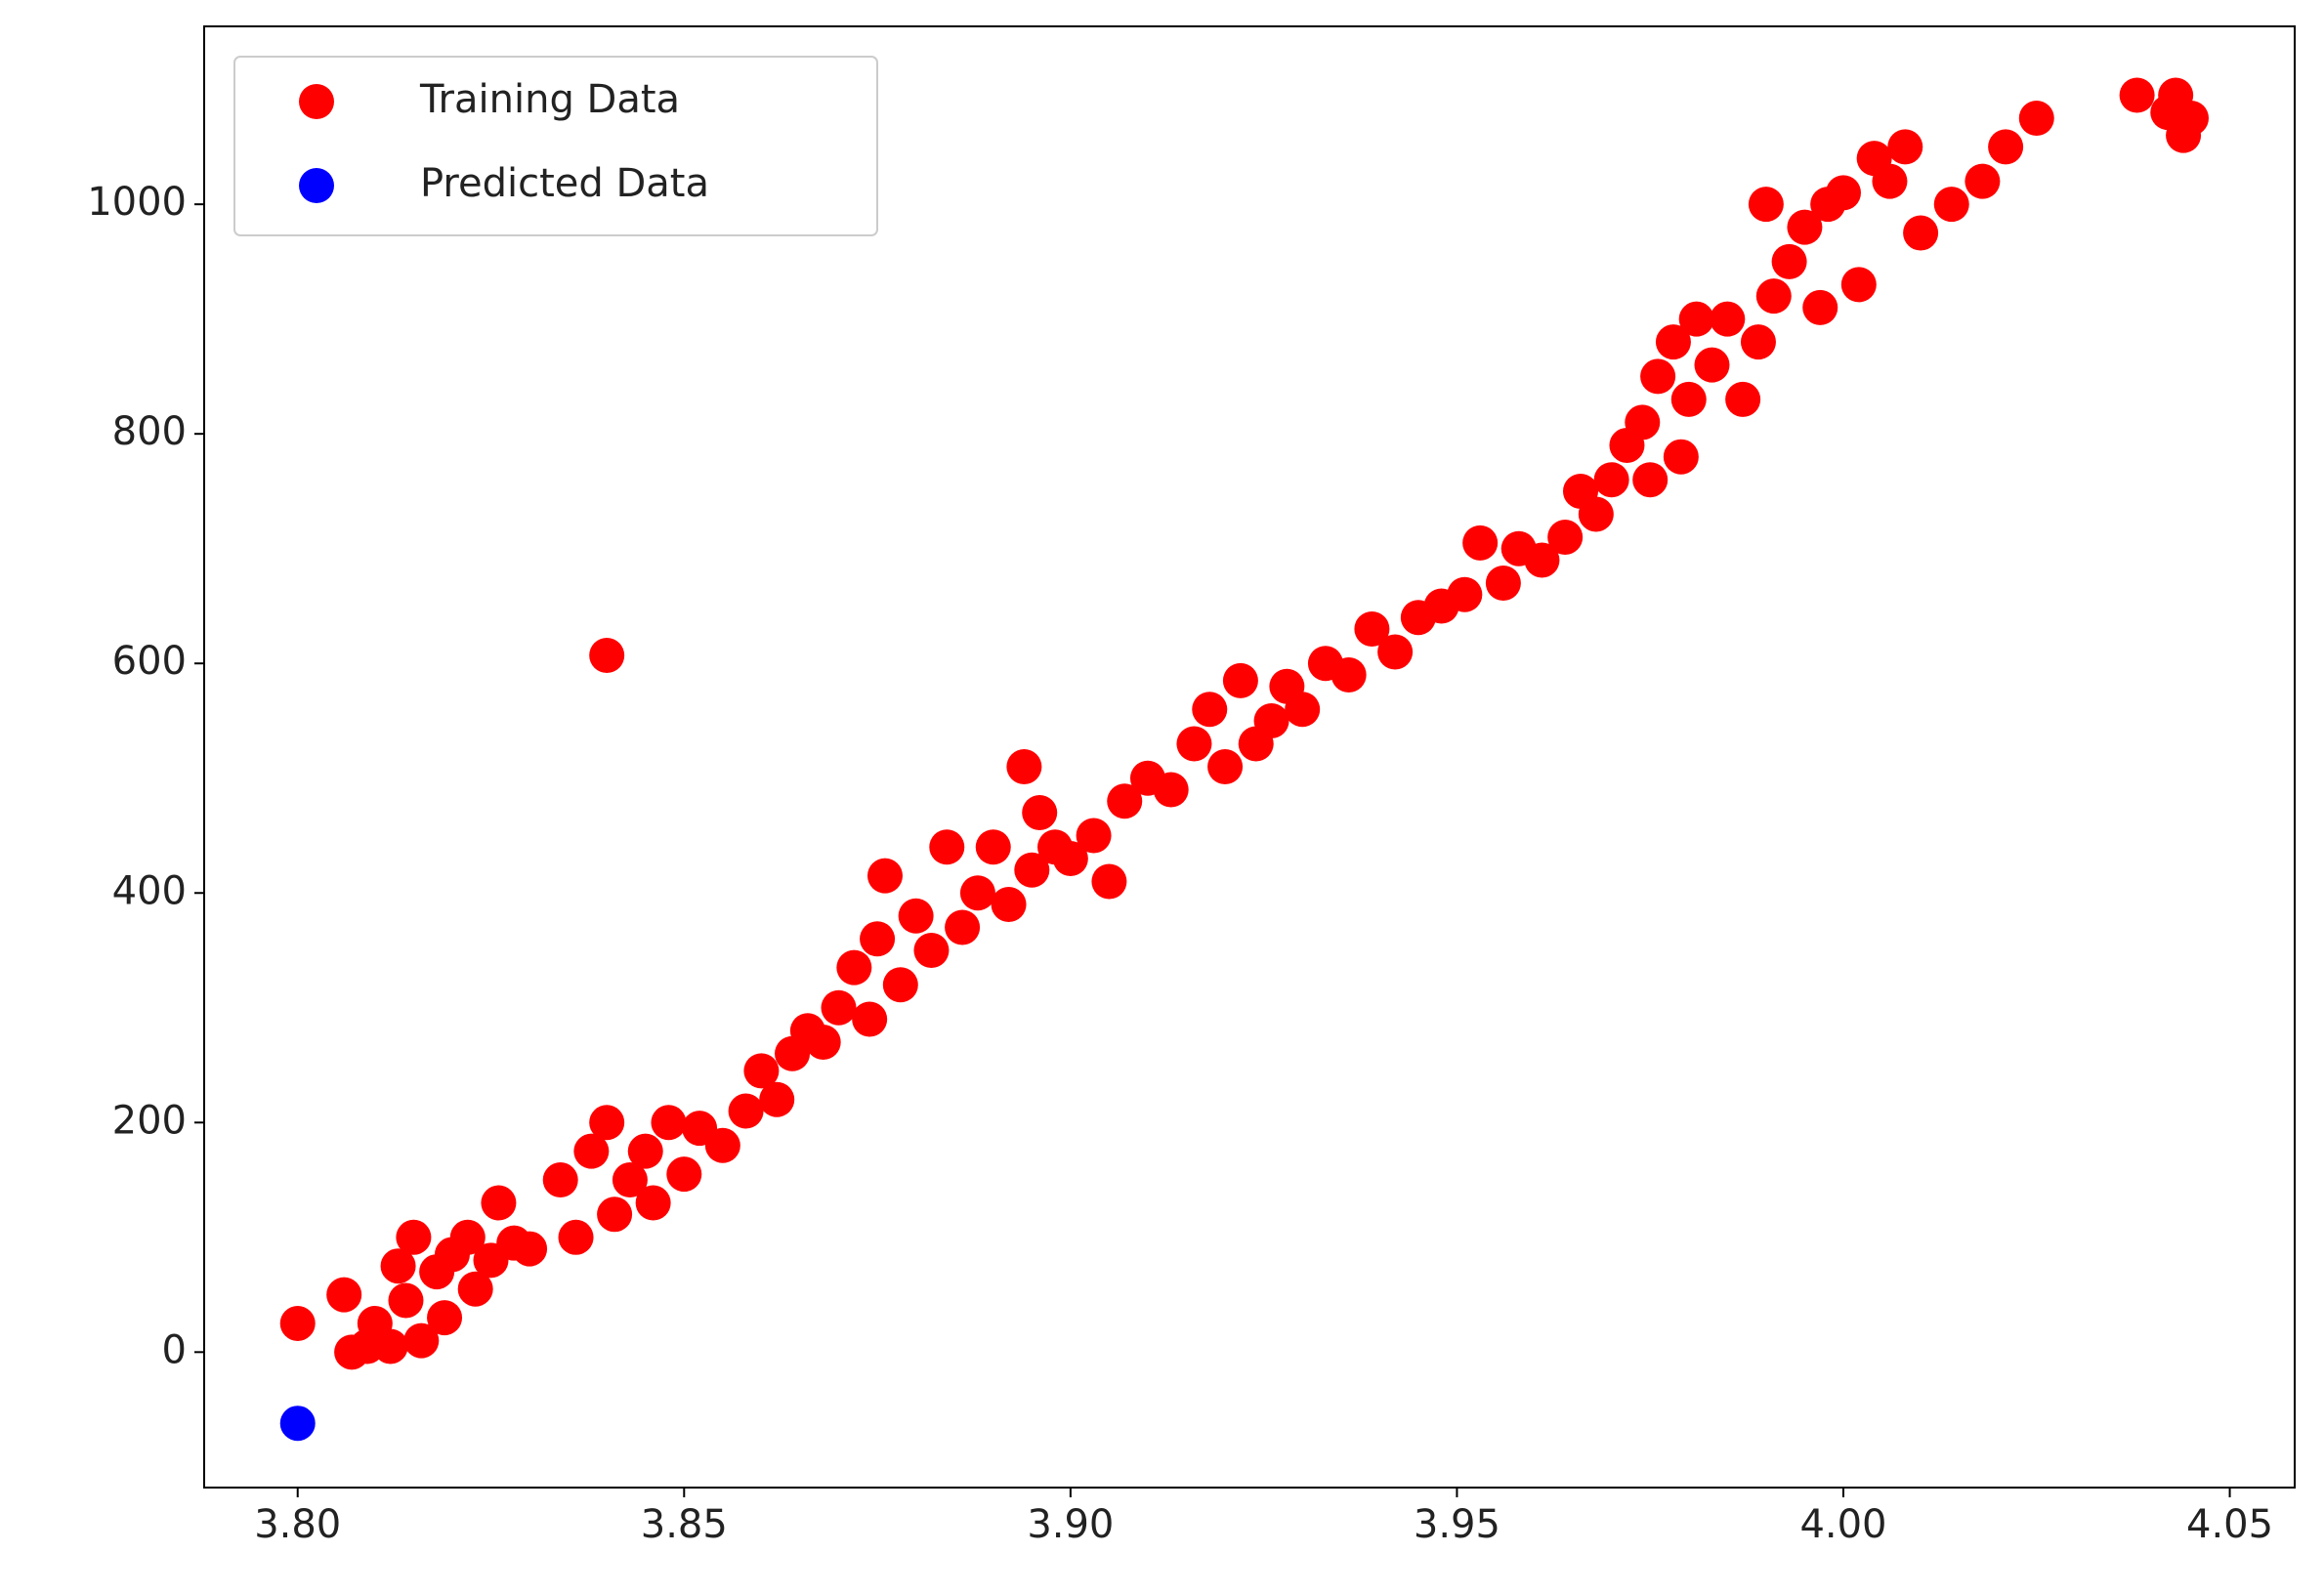  Describe the element at coordinates (137, 202) in the screenshot. I see `y-tick-label: 1000` at that location.